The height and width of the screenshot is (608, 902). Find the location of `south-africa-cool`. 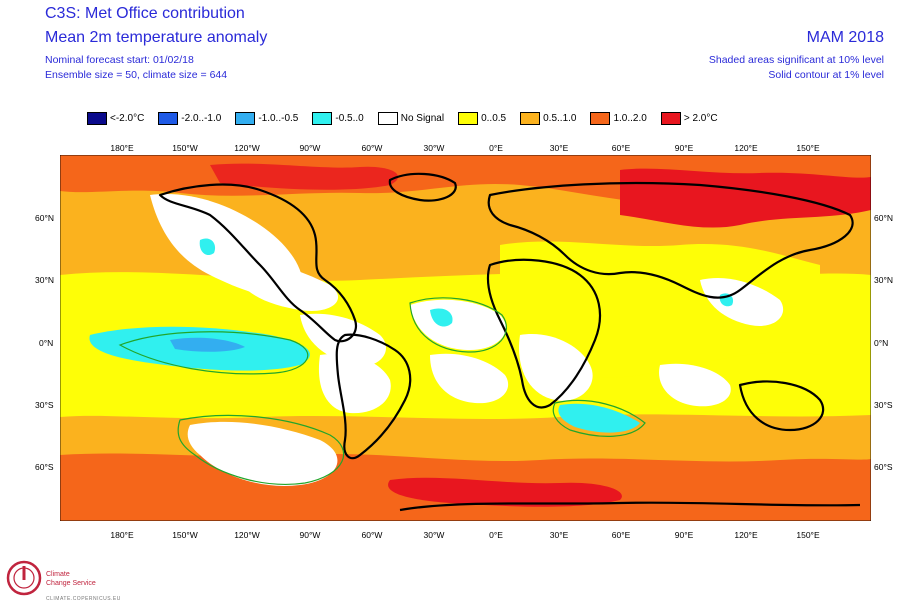

south-africa-cool is located at coordinates (599, 418).